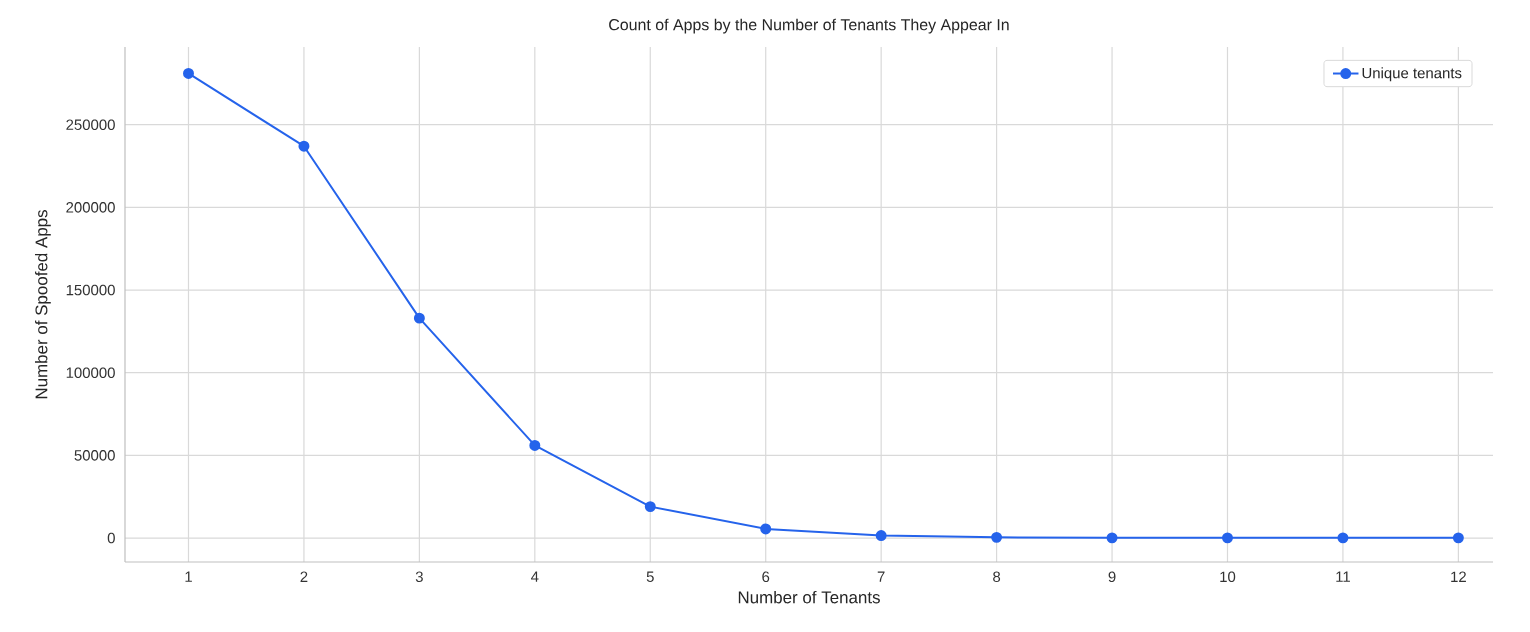 This screenshot has width=1530, height=632. Describe the element at coordinates (881, 576) in the screenshot. I see `x-tick-label: 7` at that location.